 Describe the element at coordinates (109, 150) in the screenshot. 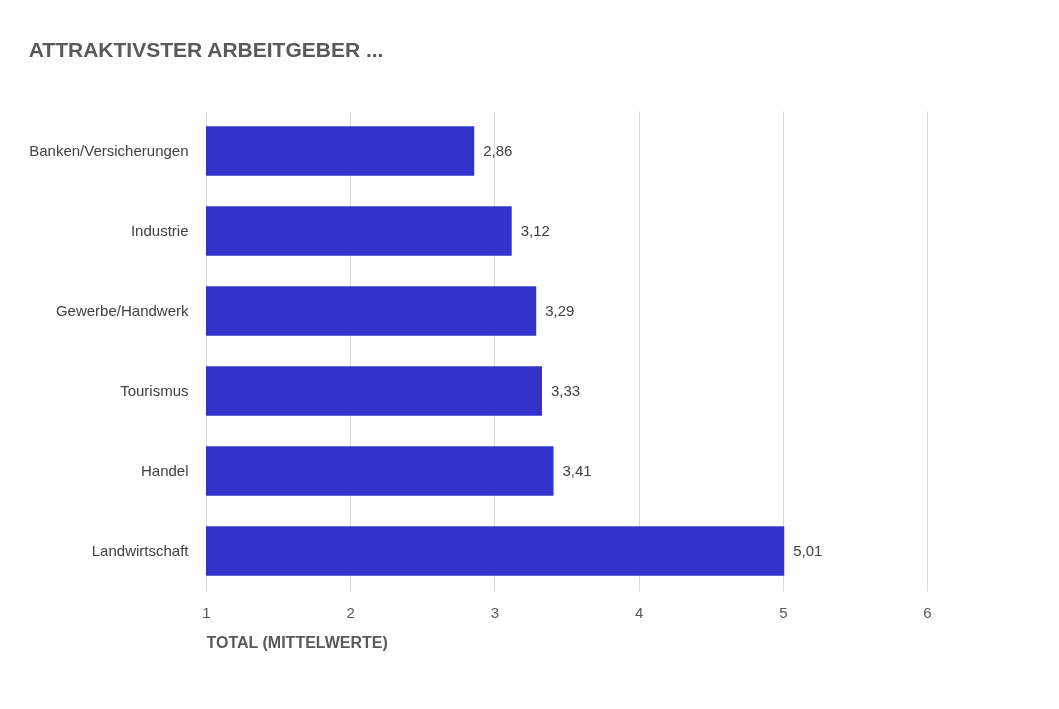

I see `y-tick-label: Banken/Versicherungen` at that location.